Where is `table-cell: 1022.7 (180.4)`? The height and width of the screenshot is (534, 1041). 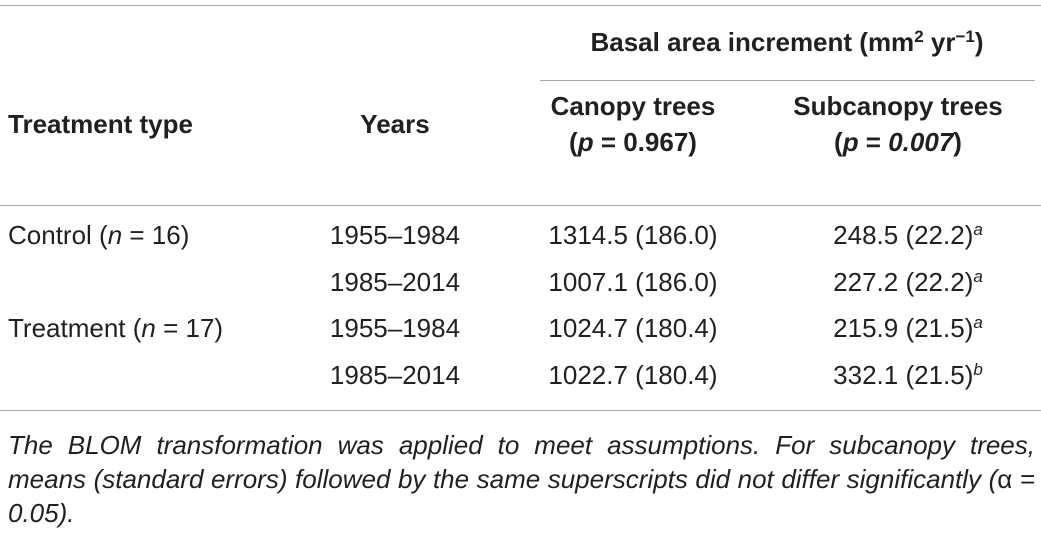 table-cell: 1022.7 (180.4) is located at coordinates (633, 375).